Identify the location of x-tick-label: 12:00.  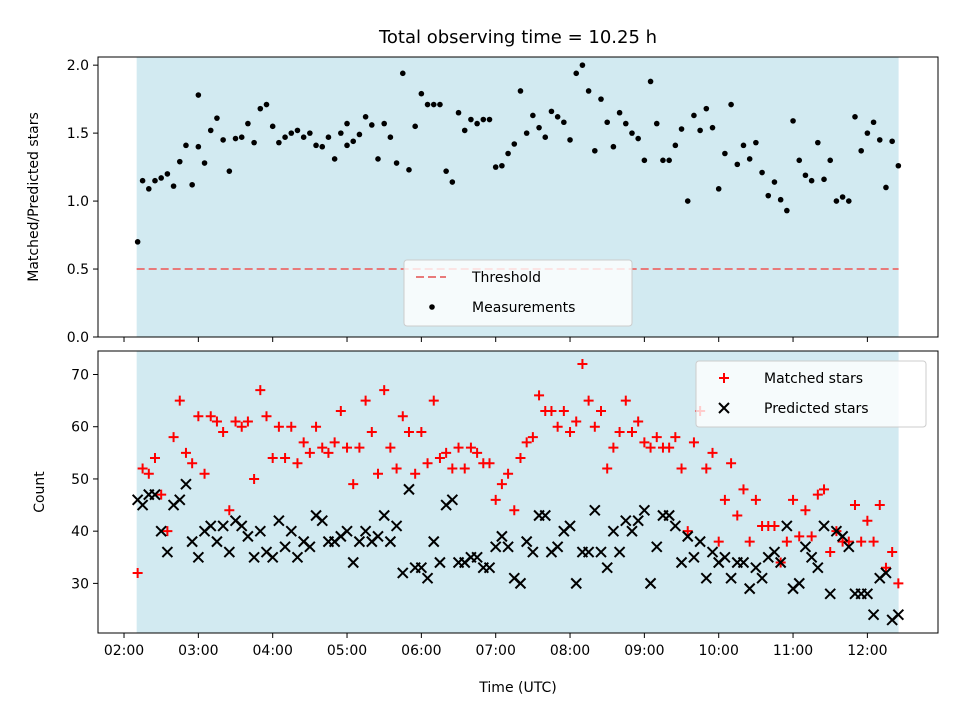
(867, 651).